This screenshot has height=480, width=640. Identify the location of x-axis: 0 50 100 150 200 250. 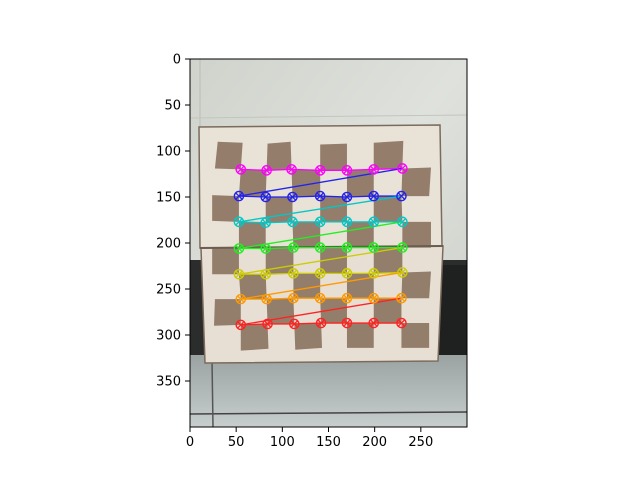
(309, 438).